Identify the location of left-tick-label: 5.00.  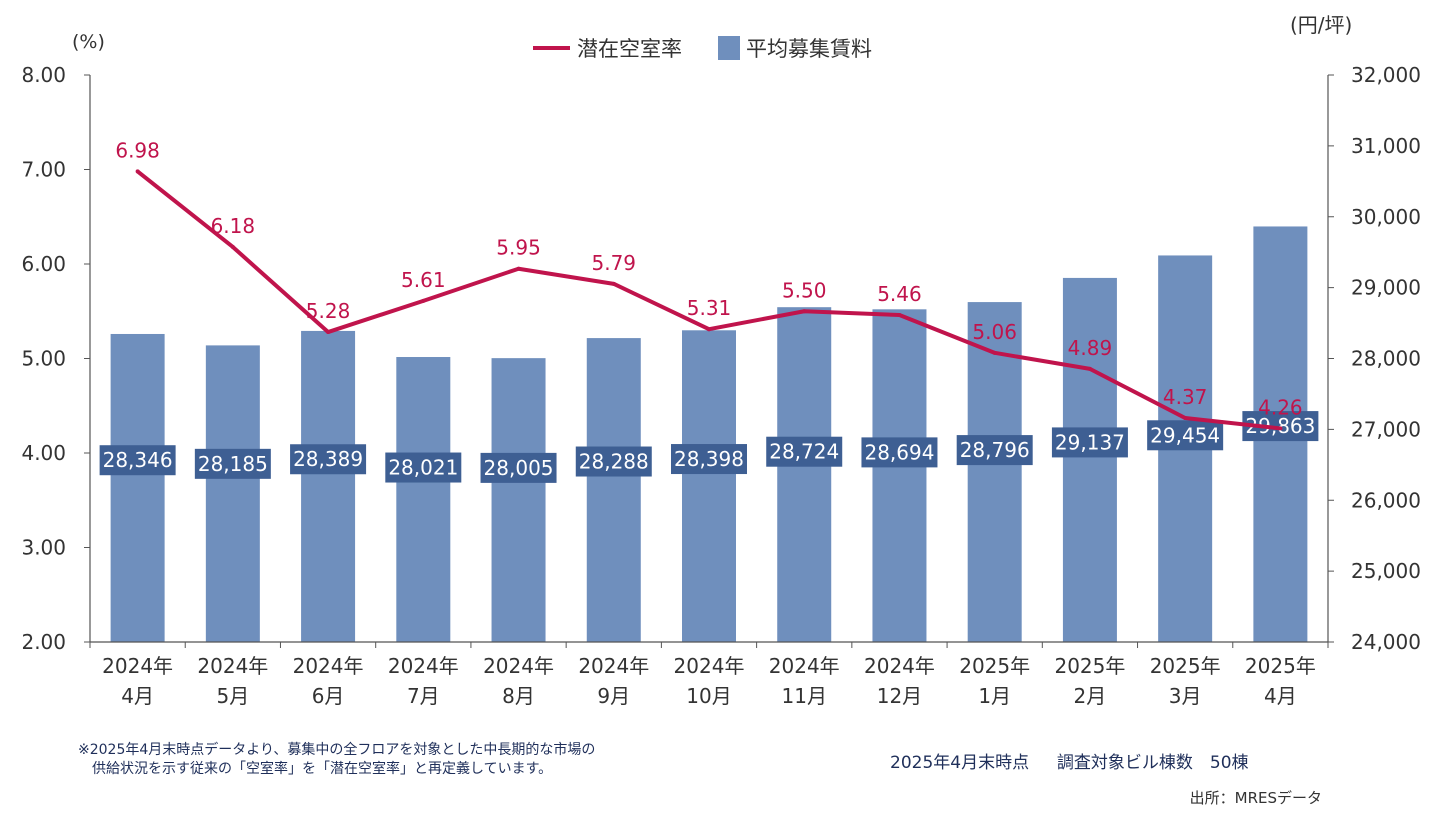
(43, 359).